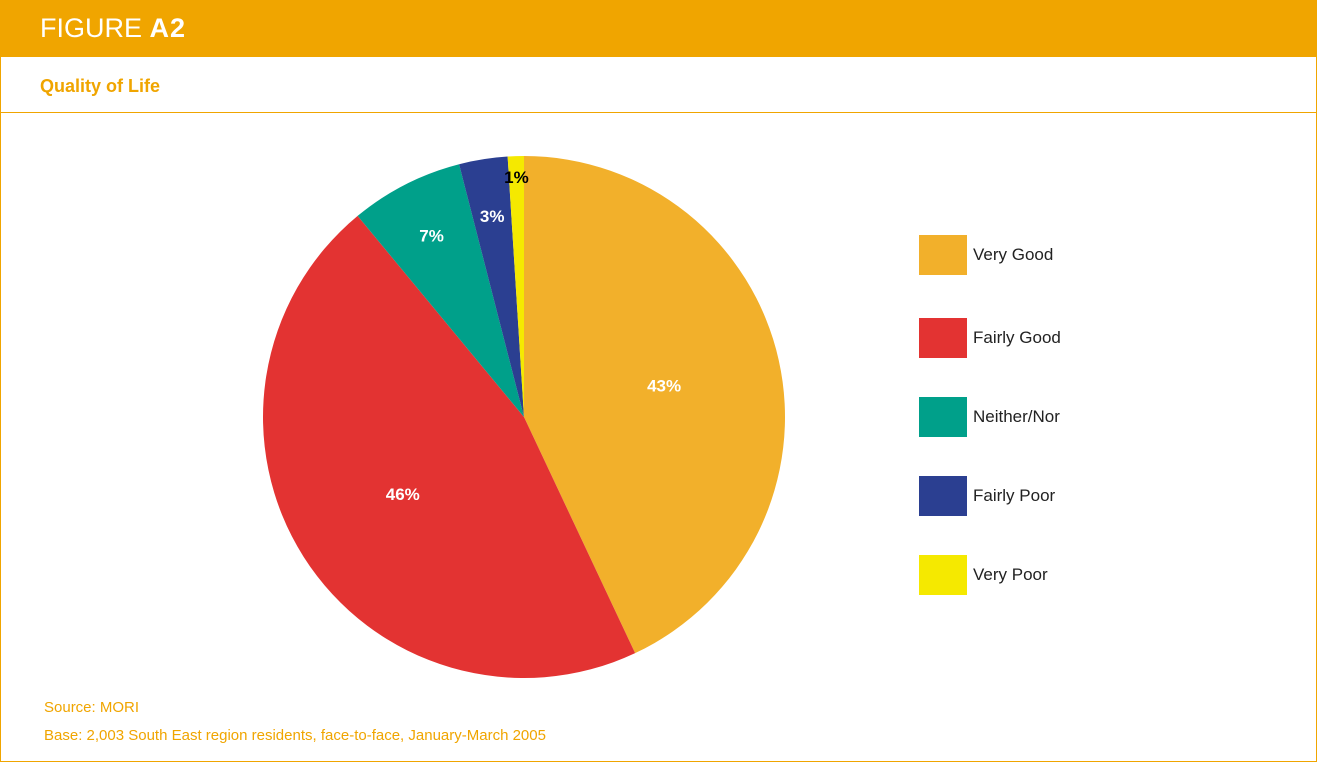  What do you see at coordinates (516, 177) in the screenshot?
I see `pie-label-very-poor: 1%` at bounding box center [516, 177].